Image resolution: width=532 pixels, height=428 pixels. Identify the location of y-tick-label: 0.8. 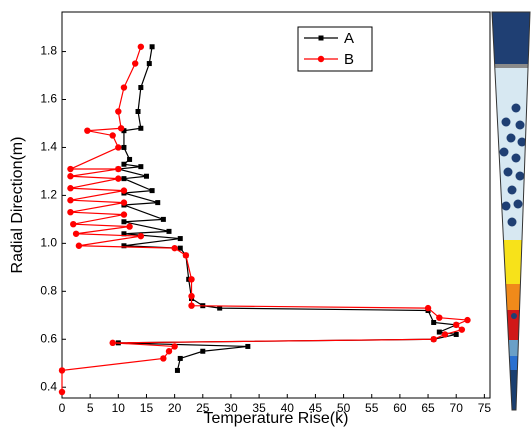
(48, 290).